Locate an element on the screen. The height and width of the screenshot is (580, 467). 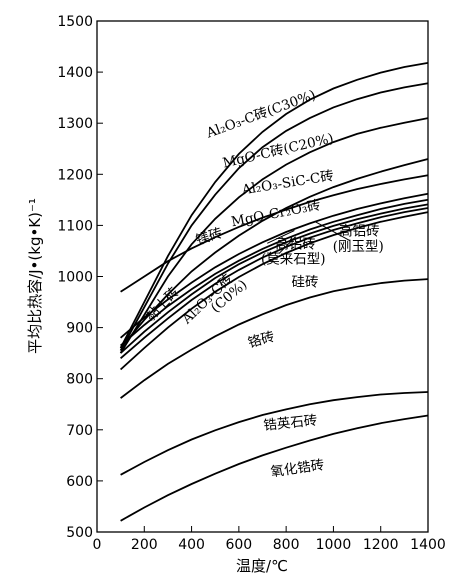
series-label-7: 高铝砖 is located at coordinates (295, 243).